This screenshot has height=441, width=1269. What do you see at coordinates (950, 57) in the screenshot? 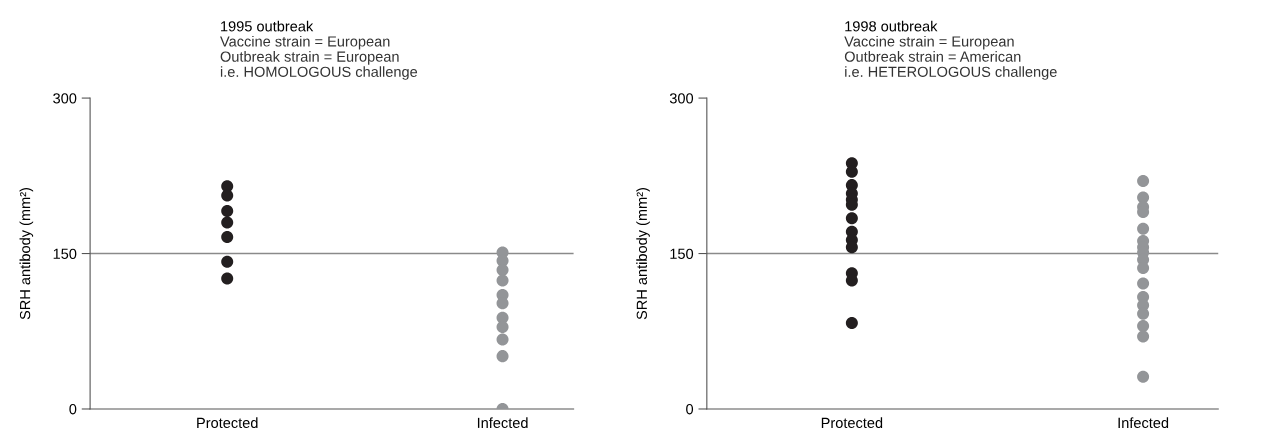
I see `chart-subtitle: Vaccine strain = European Outbreak strain = American i.e. HETEROLOGOUS challenge` at bounding box center [950, 57].